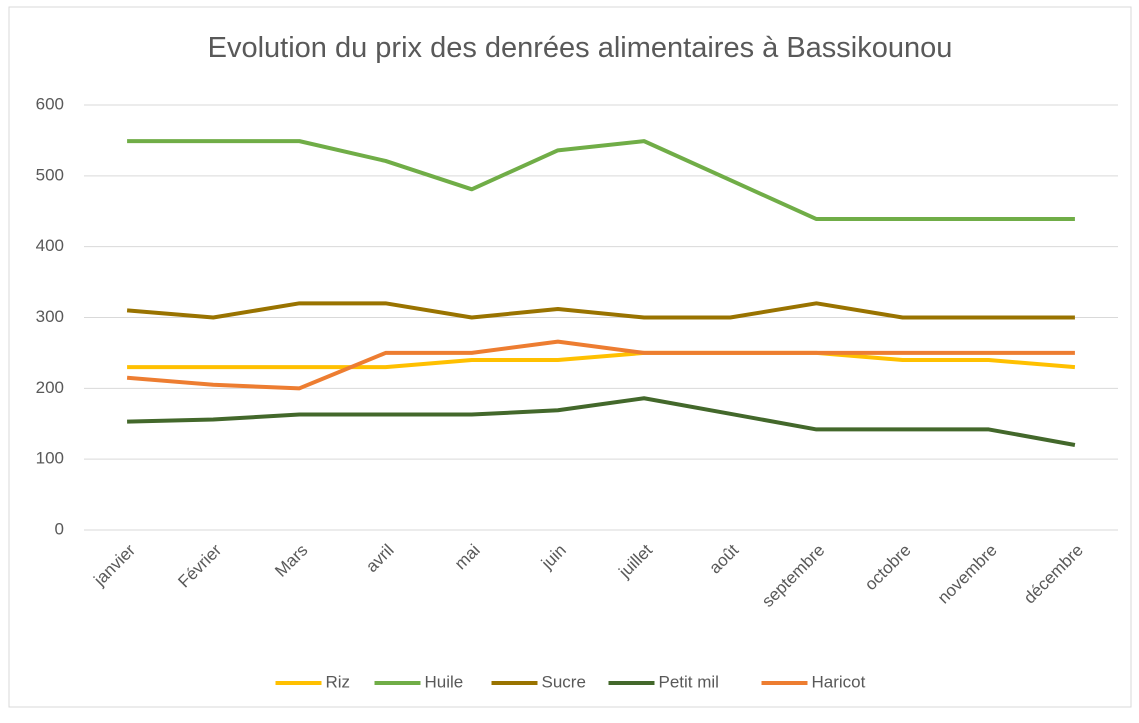  Describe the element at coordinates (338, 681) in the screenshot. I see `legend-label: Riz` at that location.